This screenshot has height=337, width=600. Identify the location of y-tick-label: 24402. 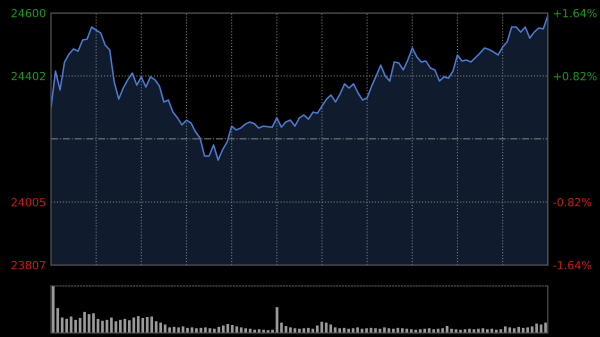
(29, 76).